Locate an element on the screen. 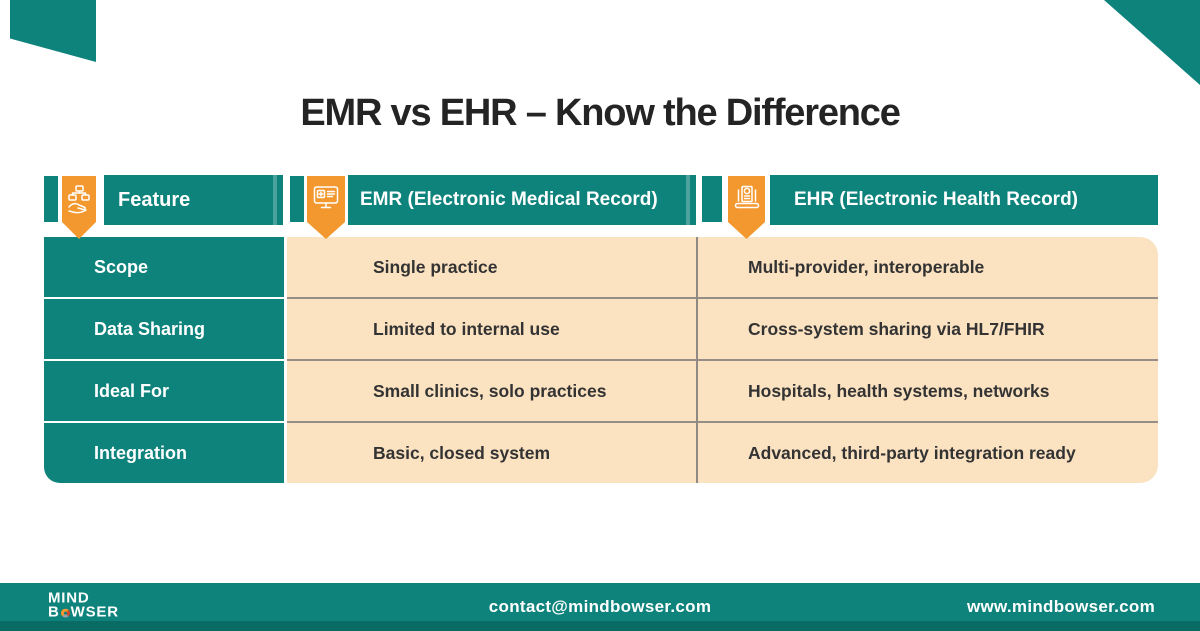 This screenshot has height=631, width=1200. feature-column: Scope Data Sharing Ideal For Integration is located at coordinates (164, 360).